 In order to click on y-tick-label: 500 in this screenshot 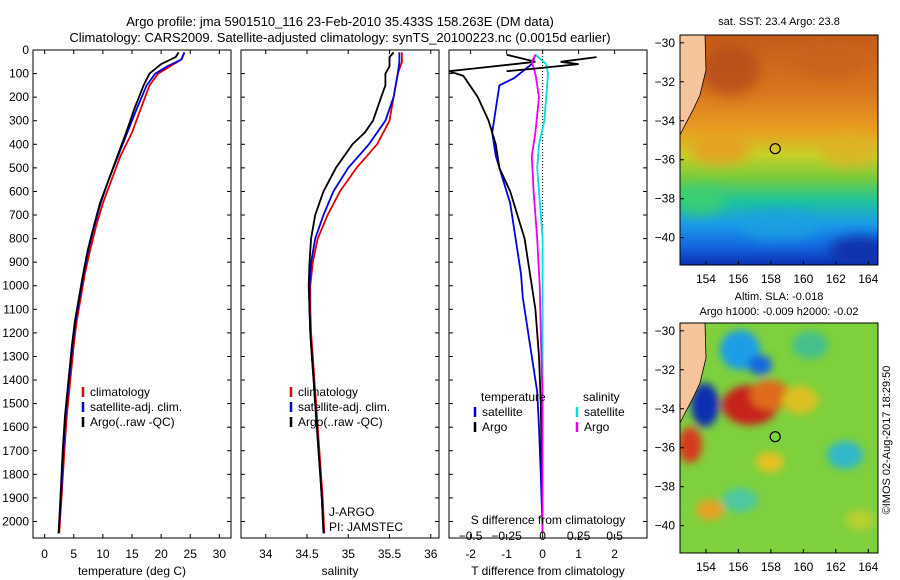, I will do `click(19, 168)`.